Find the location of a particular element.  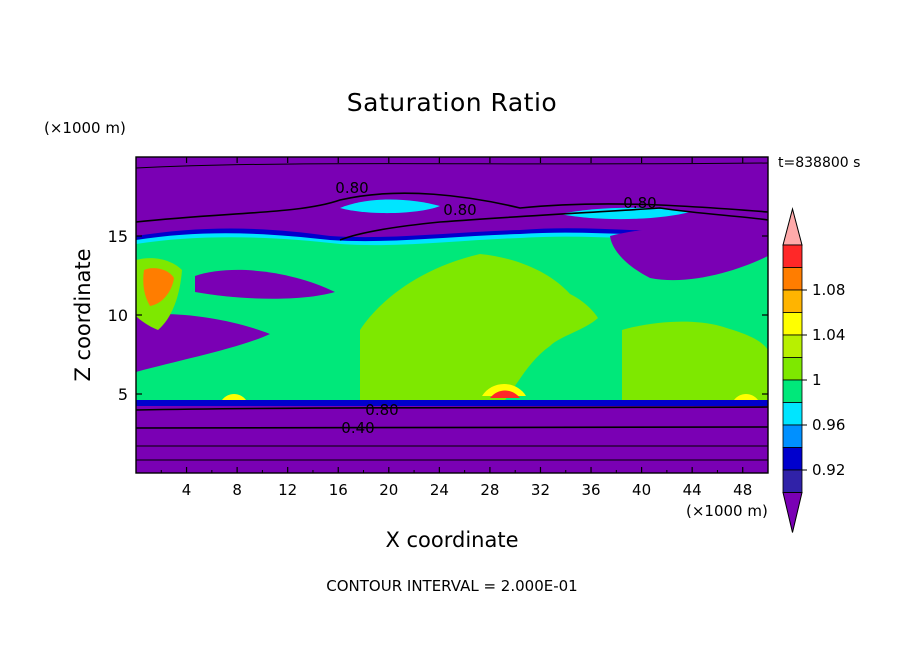

x-tick-label: 12 is located at coordinates (287, 490).